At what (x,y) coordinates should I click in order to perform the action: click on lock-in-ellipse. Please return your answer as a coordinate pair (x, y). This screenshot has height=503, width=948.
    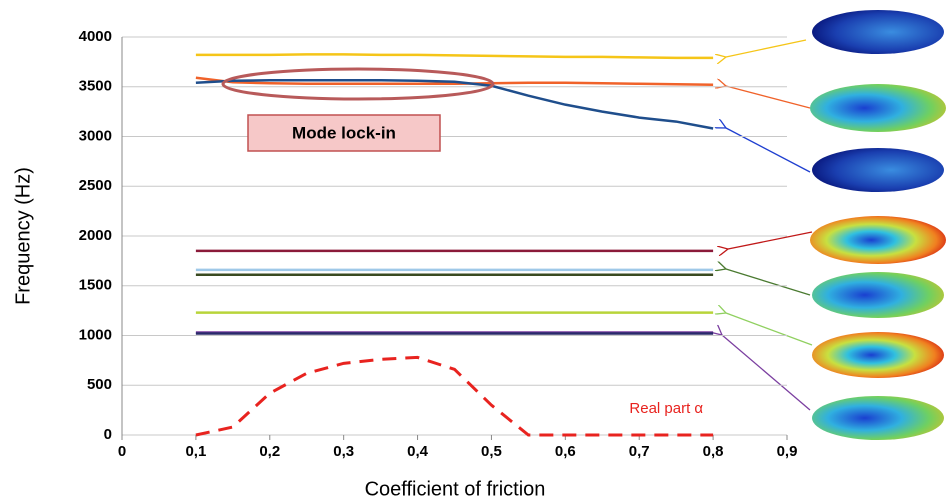
    Looking at the image, I should click on (358, 84).